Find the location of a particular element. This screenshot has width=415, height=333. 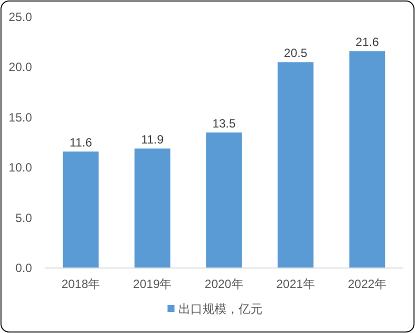

y-tick-label: 0.0 is located at coordinates (23, 268).